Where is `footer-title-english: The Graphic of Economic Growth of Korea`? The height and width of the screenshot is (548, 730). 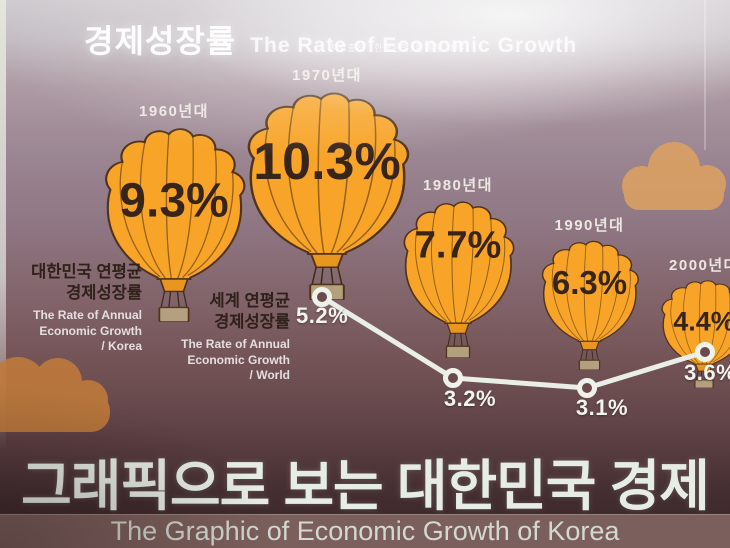
footer-title-english: The Graphic of Economic Growth of Korea is located at coordinates (365, 531).